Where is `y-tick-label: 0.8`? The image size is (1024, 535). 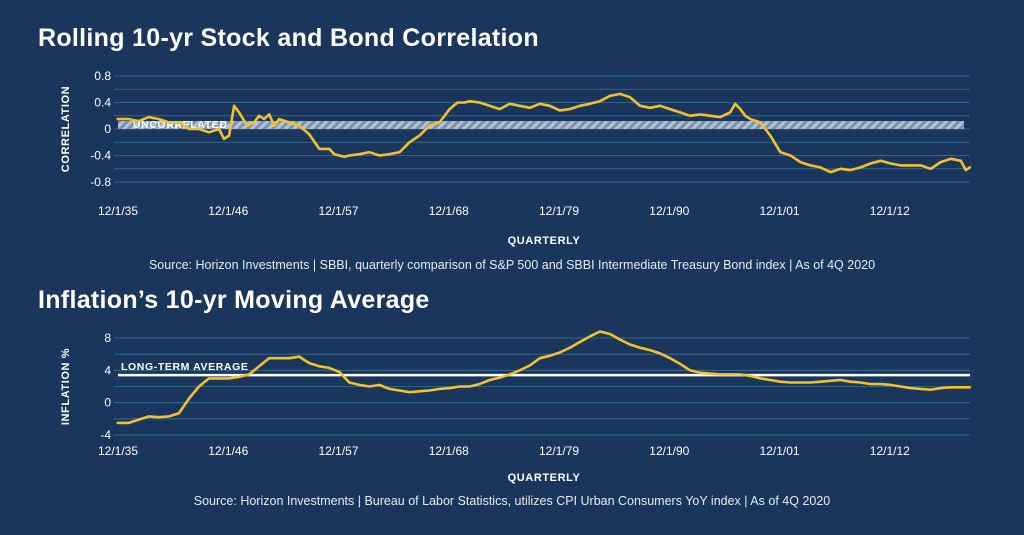 y-tick-label: 0.8 is located at coordinates (102, 76).